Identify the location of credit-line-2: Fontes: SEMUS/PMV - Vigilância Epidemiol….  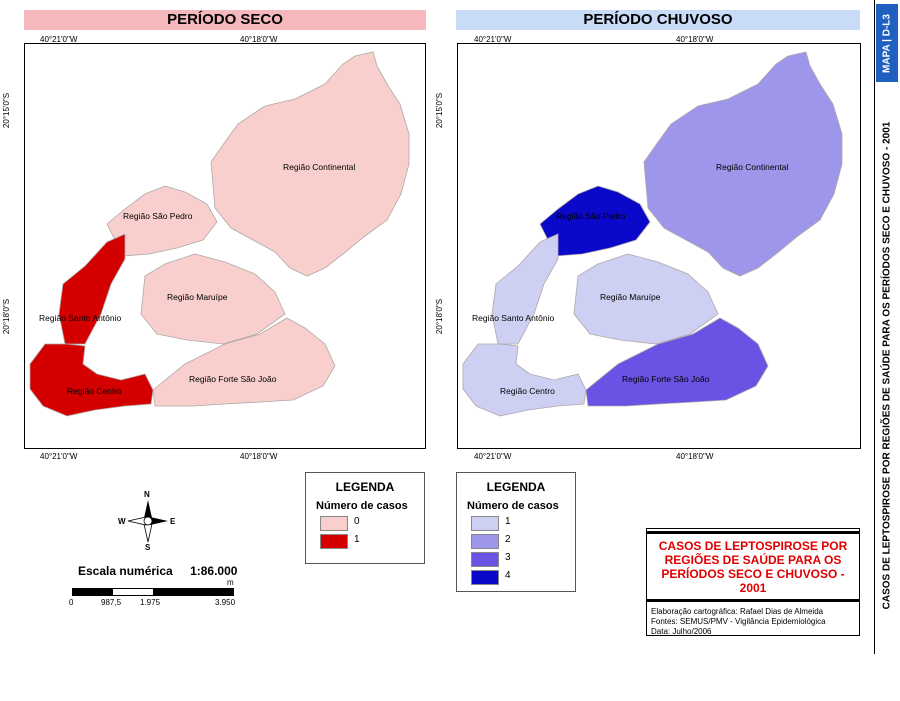
(738, 621).